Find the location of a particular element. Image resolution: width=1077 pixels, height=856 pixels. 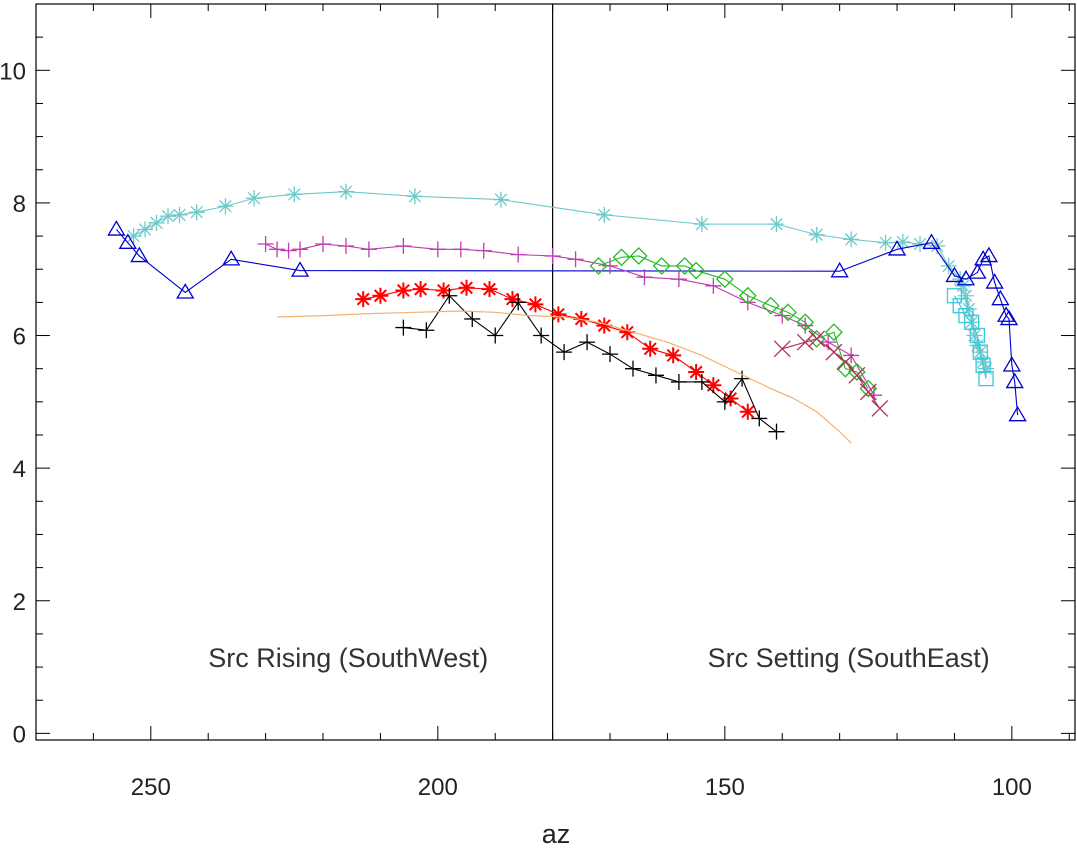

y-tick-label: 6 is located at coordinates (19, 337).